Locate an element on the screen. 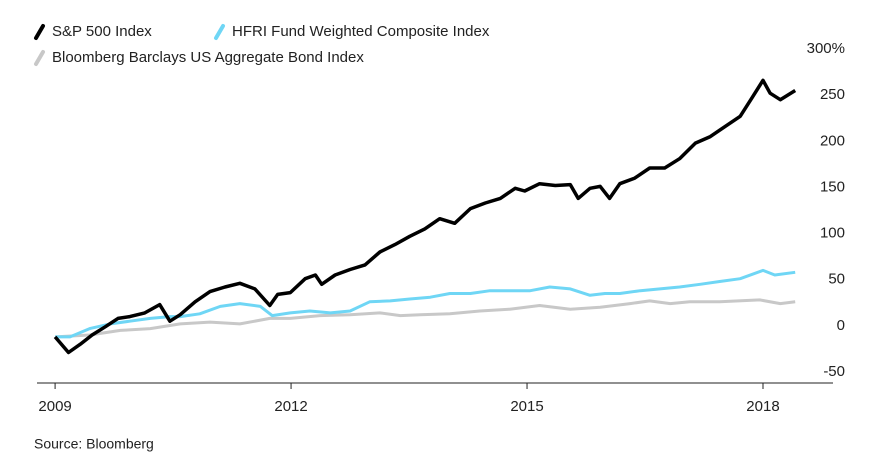  legend-label: S&P 500 Index is located at coordinates (102, 31).